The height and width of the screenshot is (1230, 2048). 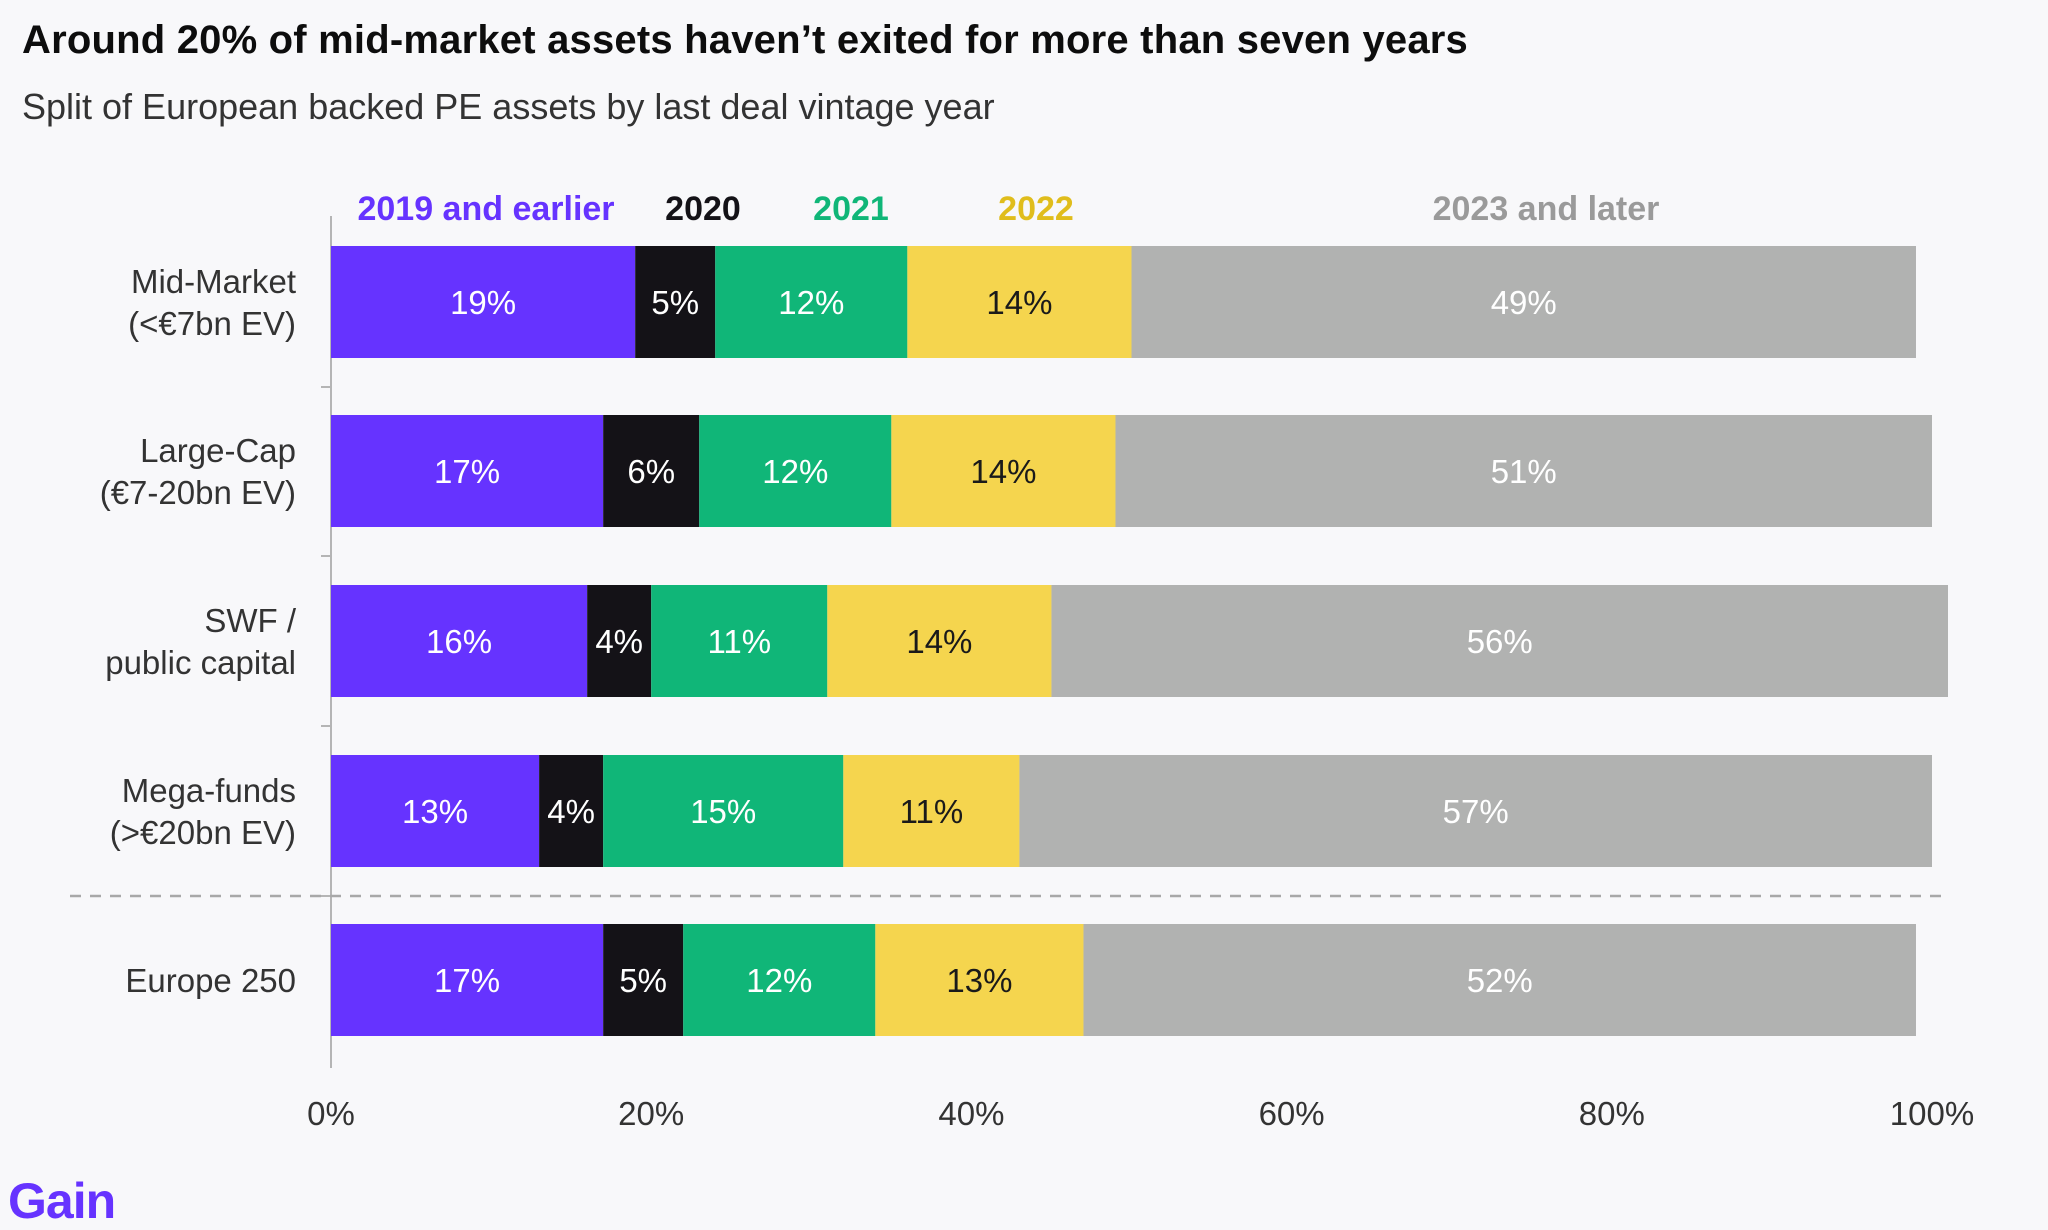 I want to click on data-label-2023-and-later-row-5: 52%, so click(x=1500, y=980).